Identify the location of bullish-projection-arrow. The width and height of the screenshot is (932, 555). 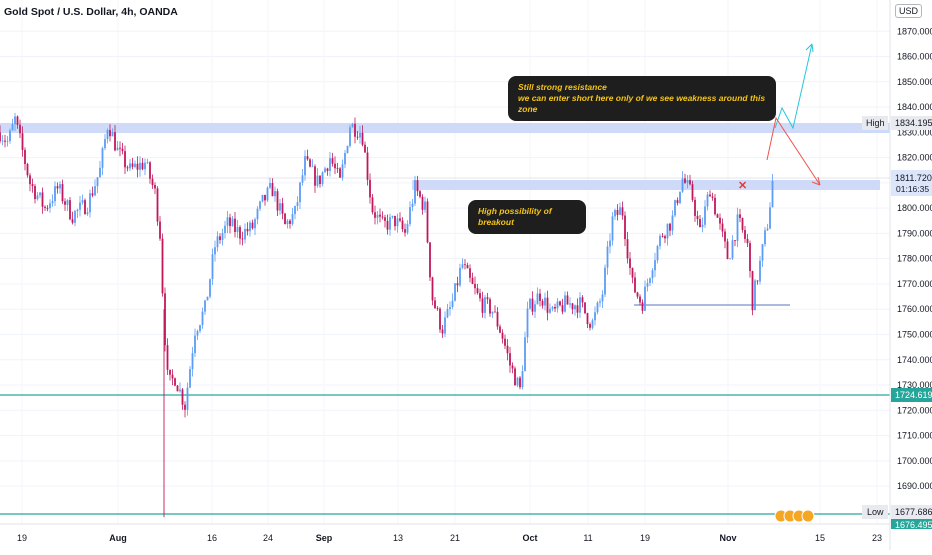
(793, 86).